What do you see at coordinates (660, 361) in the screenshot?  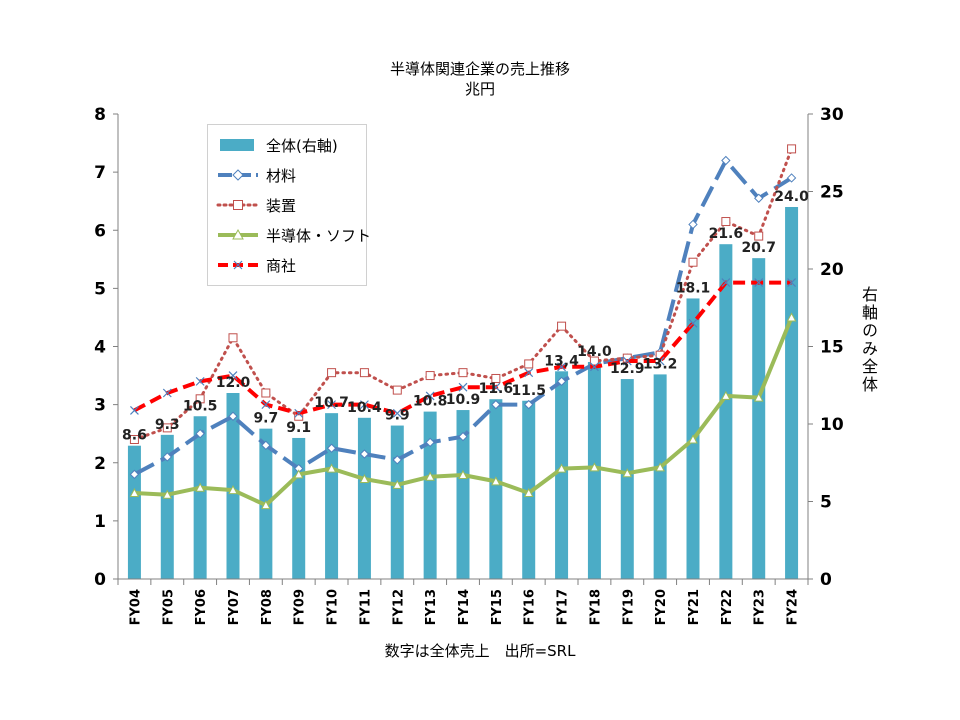 I see `marker-trading-FY20` at bounding box center [660, 361].